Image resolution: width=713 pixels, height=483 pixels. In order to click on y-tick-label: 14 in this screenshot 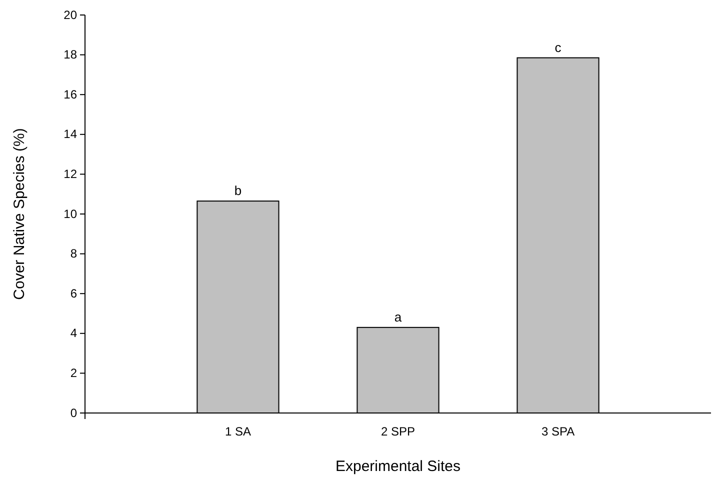, I will do `click(71, 134)`.